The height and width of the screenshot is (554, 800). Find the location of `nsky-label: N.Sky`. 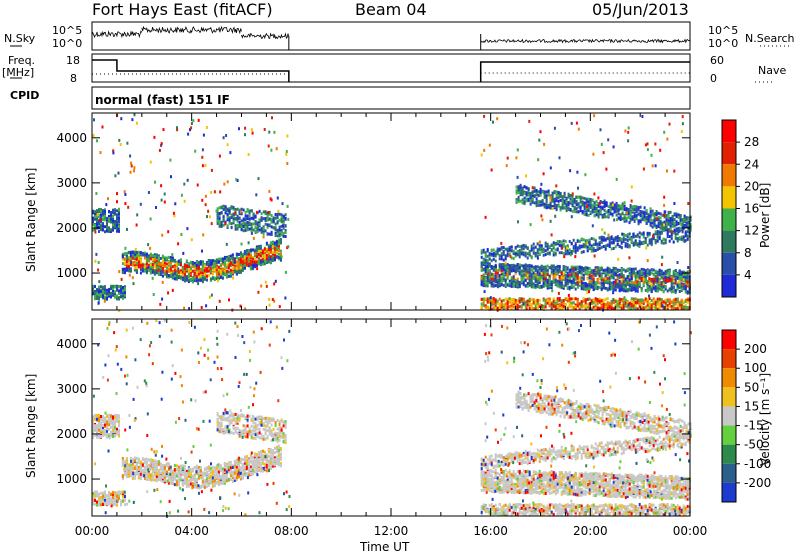

nsky-label: N.Sky is located at coordinates (20, 38).